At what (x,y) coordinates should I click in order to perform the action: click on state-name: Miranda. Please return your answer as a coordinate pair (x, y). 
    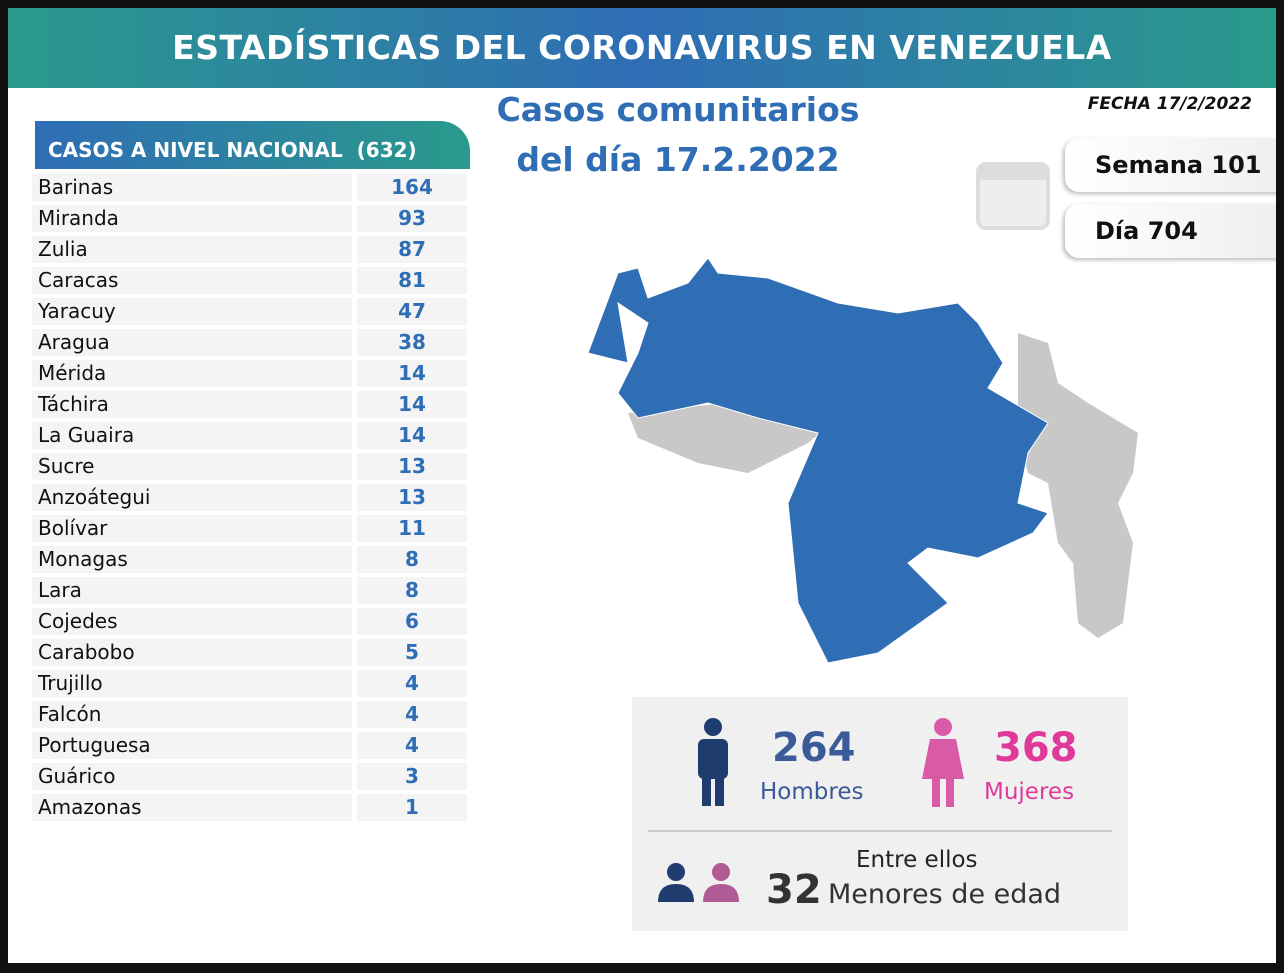
    Looking at the image, I should click on (192, 218).